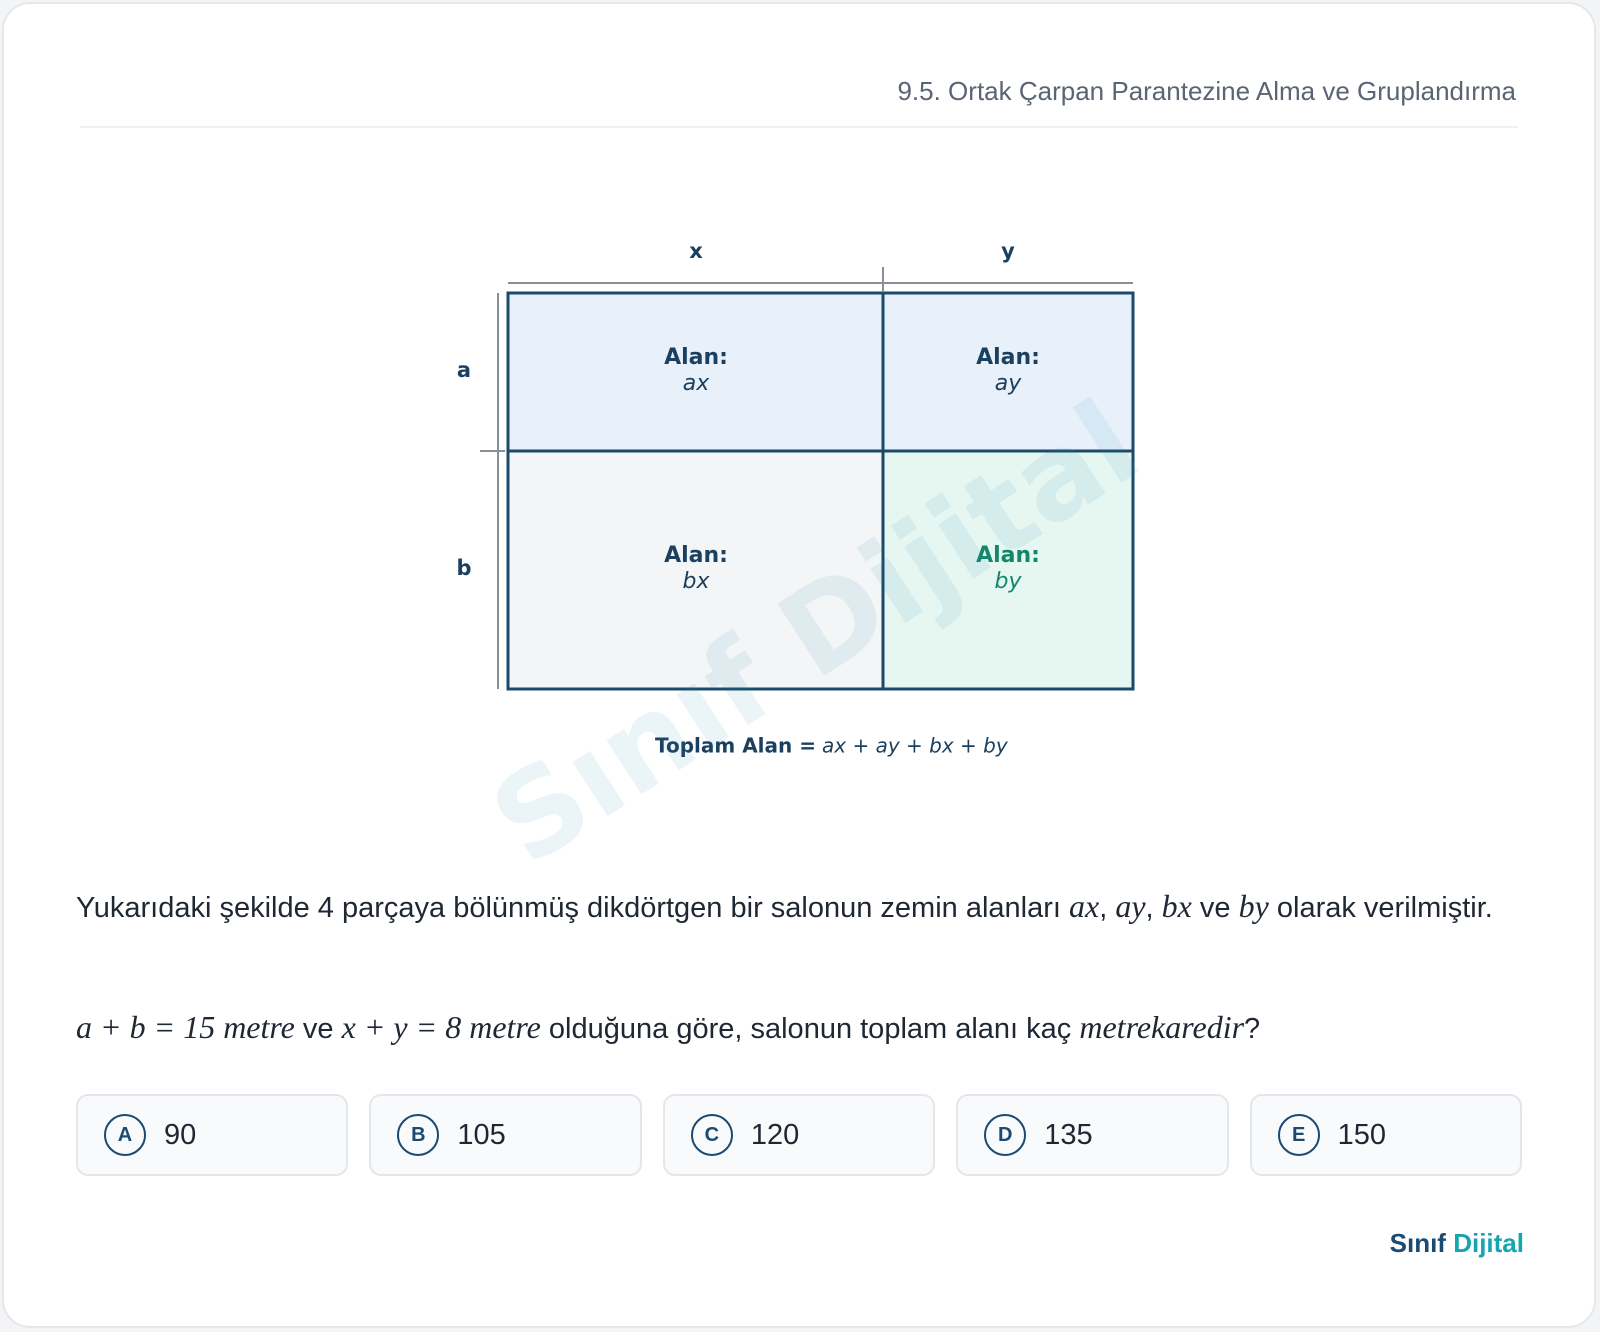 The image size is (1600, 1332). I want to click on option: E 150, so click(1386, 1135).